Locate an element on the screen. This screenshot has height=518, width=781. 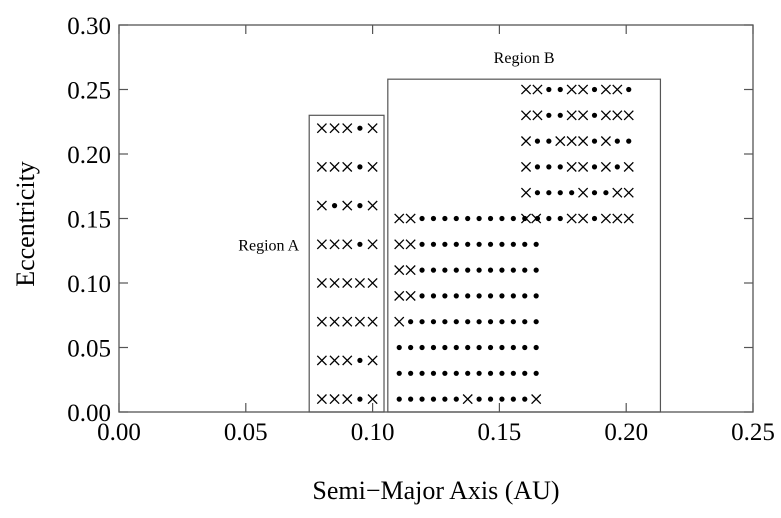
region-label: Region B is located at coordinates (524, 58).